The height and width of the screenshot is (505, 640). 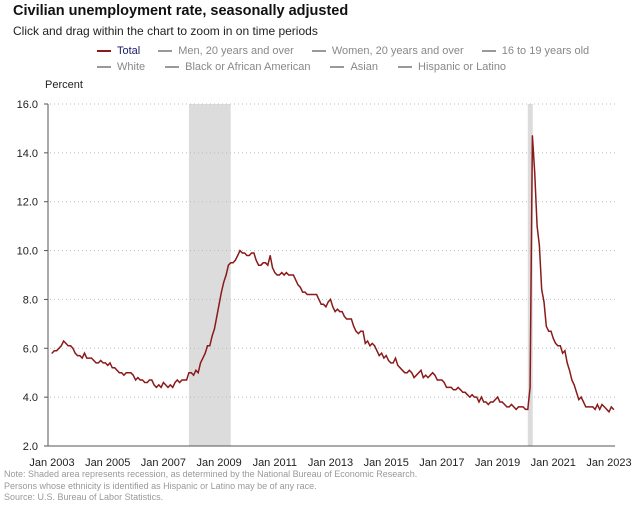 I want to click on legend-item-asian: Asian, so click(x=354, y=67).